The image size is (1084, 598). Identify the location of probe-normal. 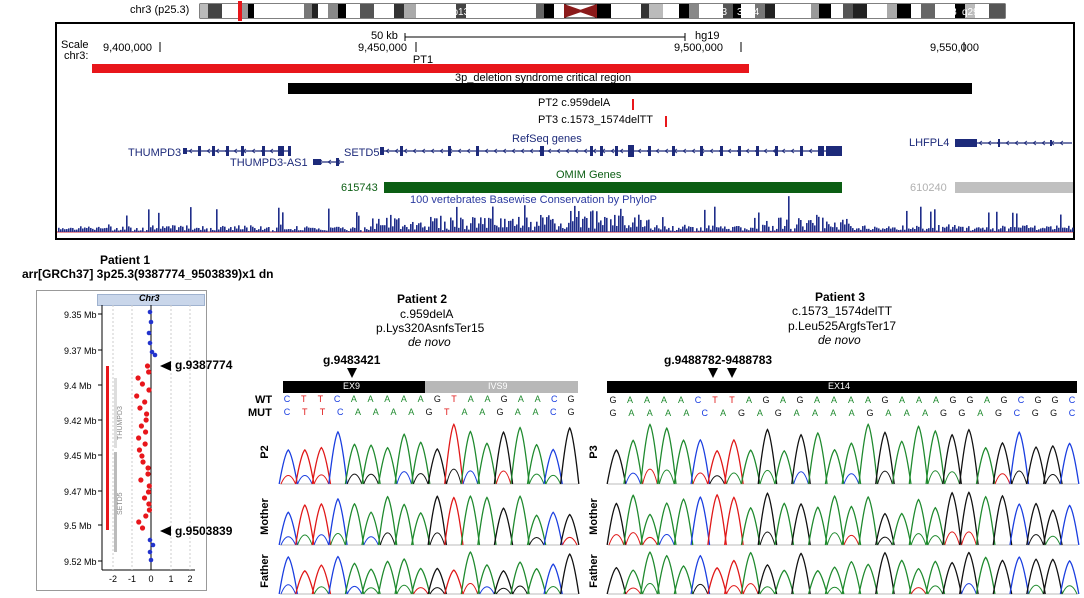
(150, 552).